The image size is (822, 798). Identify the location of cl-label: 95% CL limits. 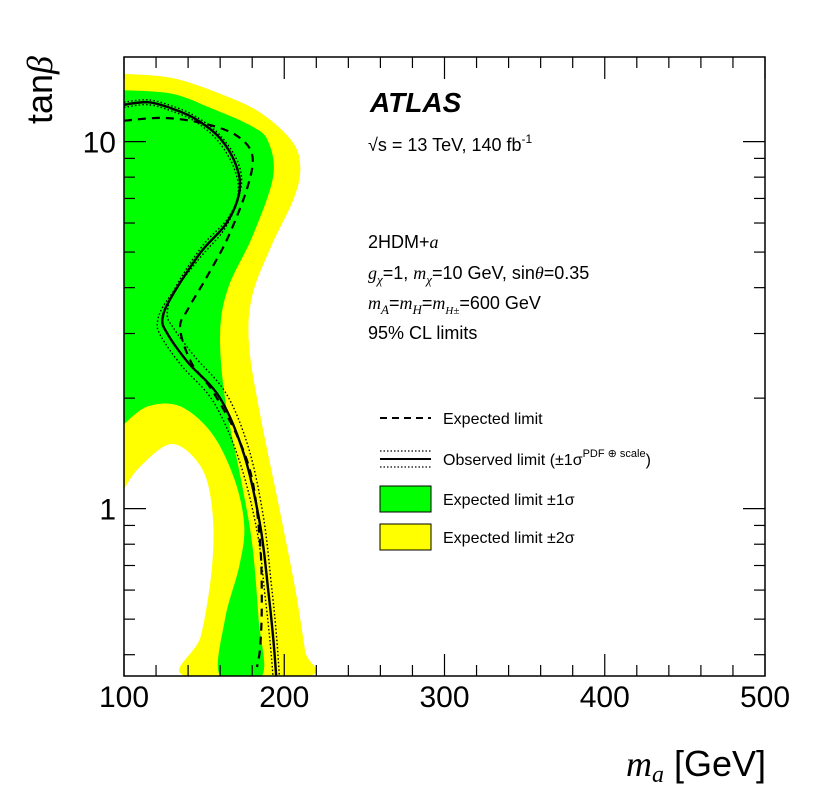
(422, 333).